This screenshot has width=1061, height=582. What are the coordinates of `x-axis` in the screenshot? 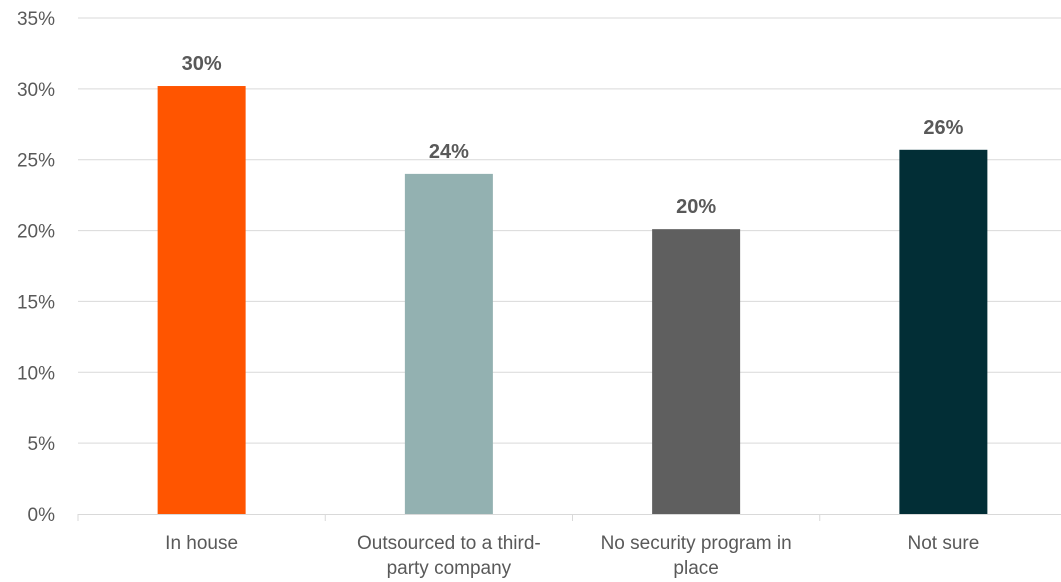 It's located at (569, 517).